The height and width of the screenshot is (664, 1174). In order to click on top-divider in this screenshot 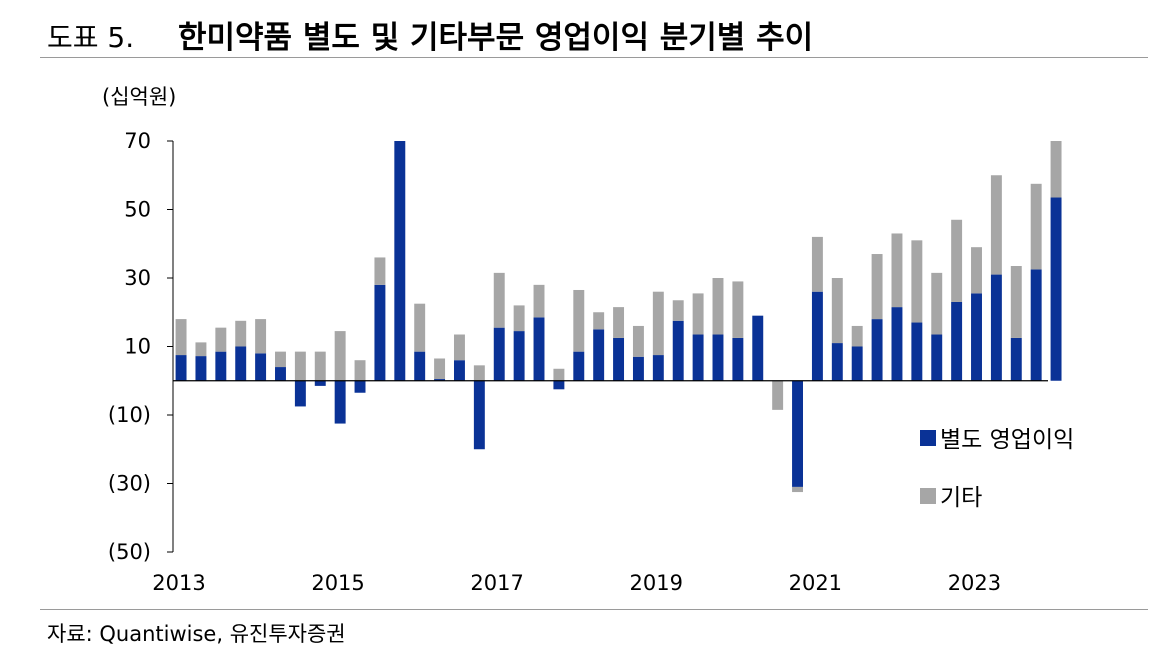, I will do `click(594, 57)`.